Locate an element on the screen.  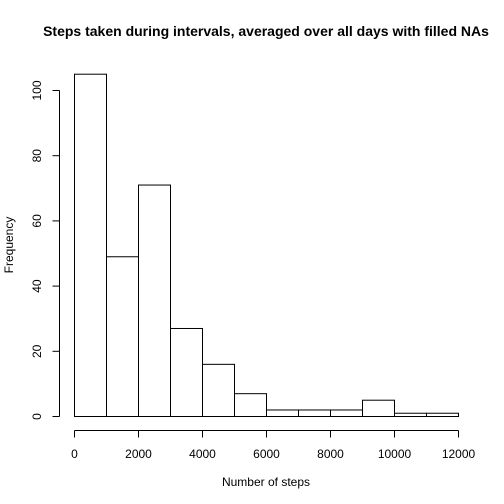
x-tick-label: 12000 is located at coordinates (459, 454).